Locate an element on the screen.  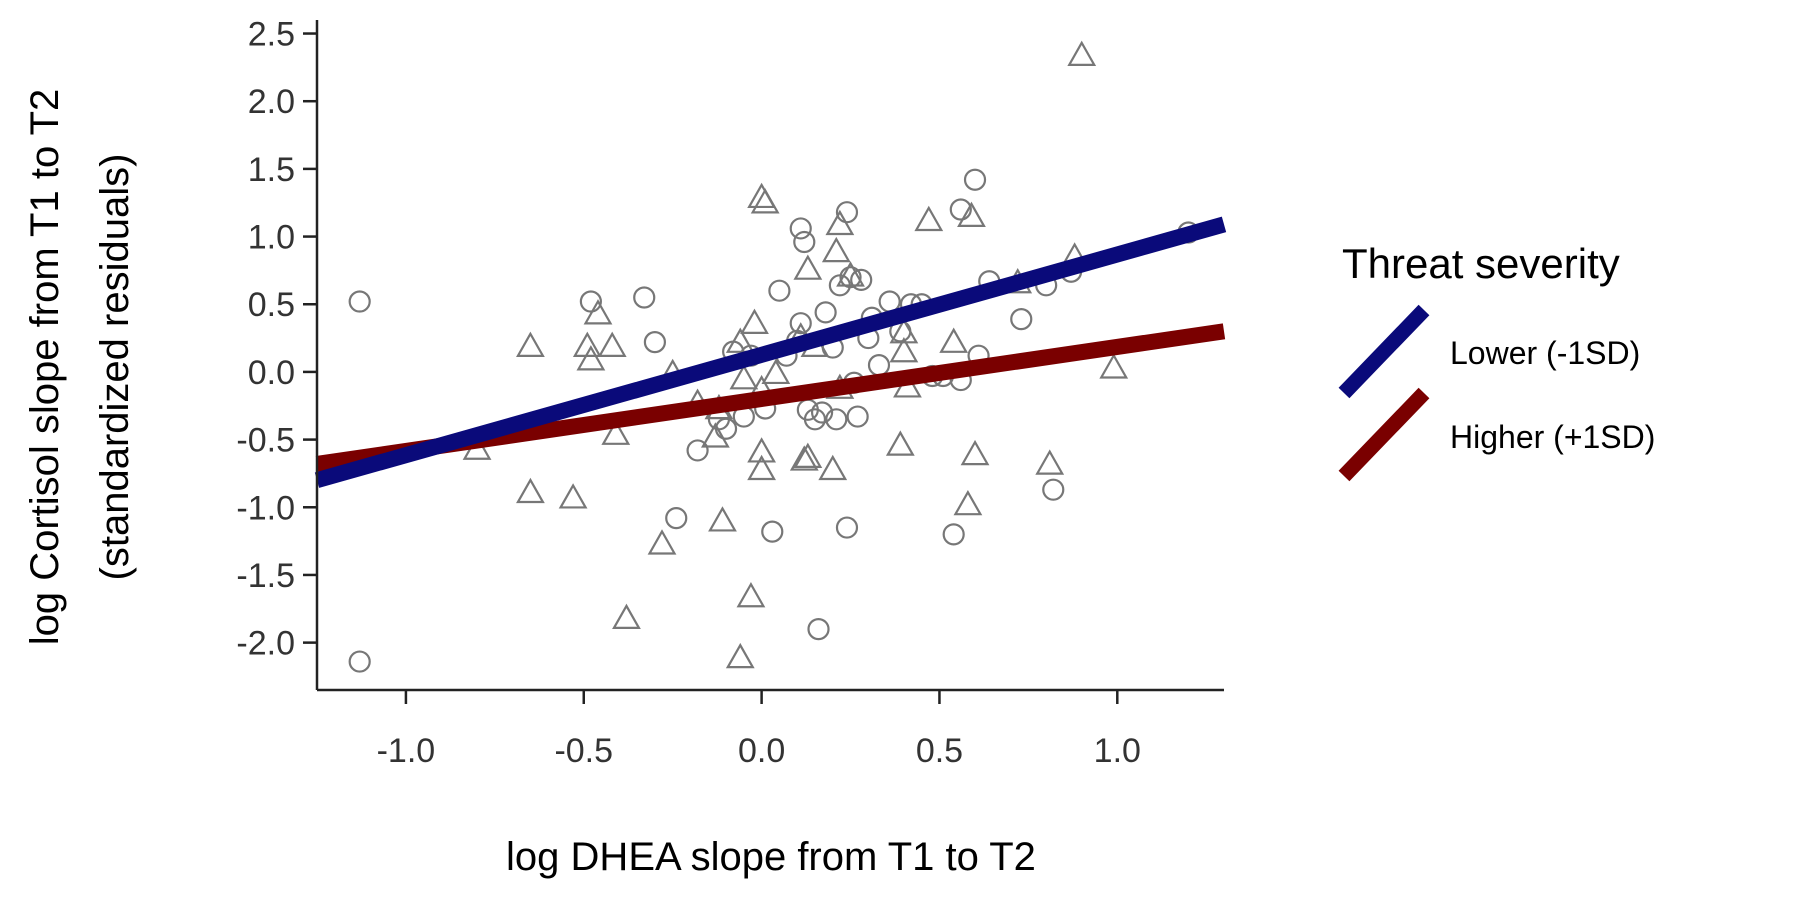
x-axis-title: log DHEA slope from T1 to T2 is located at coordinates (771, 857).